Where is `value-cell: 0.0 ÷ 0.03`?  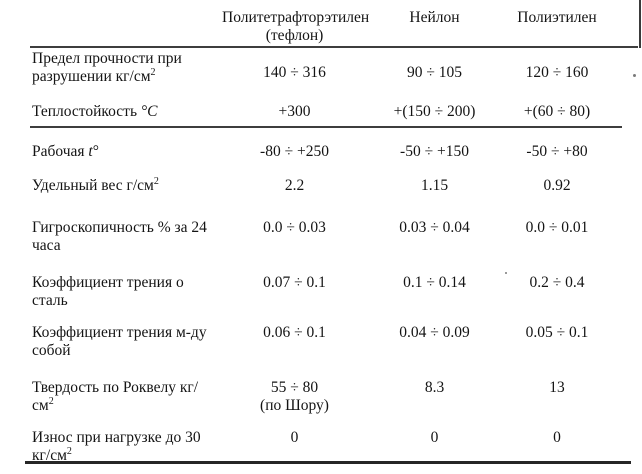 value-cell: 0.0 ÷ 0.03 is located at coordinates (294, 227).